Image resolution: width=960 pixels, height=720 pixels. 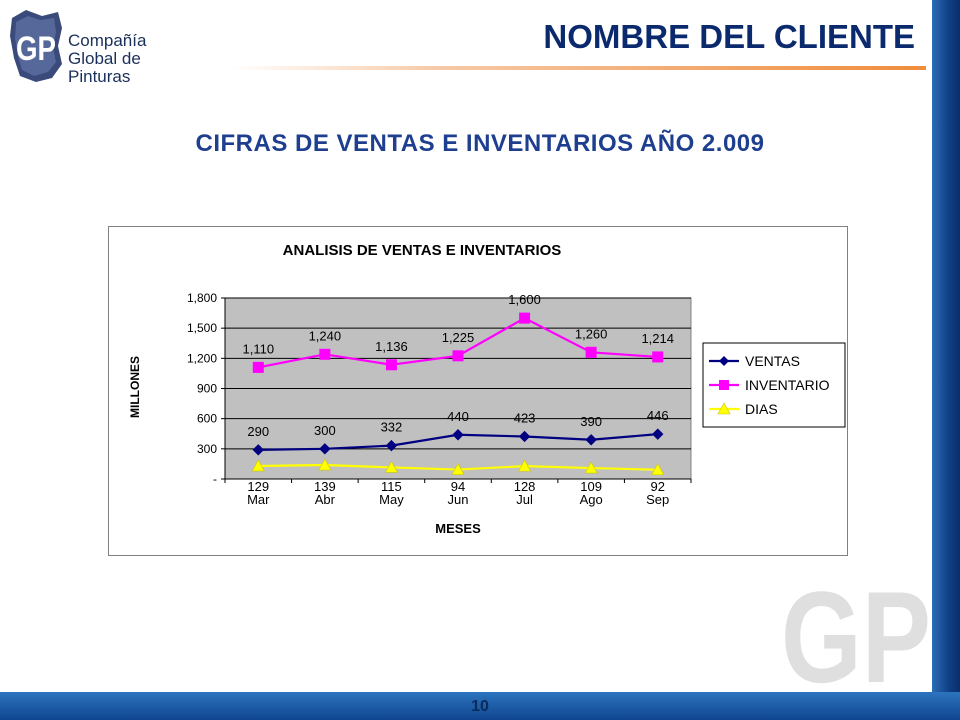 I want to click on data-label-ventas: 290, so click(x=258, y=431).